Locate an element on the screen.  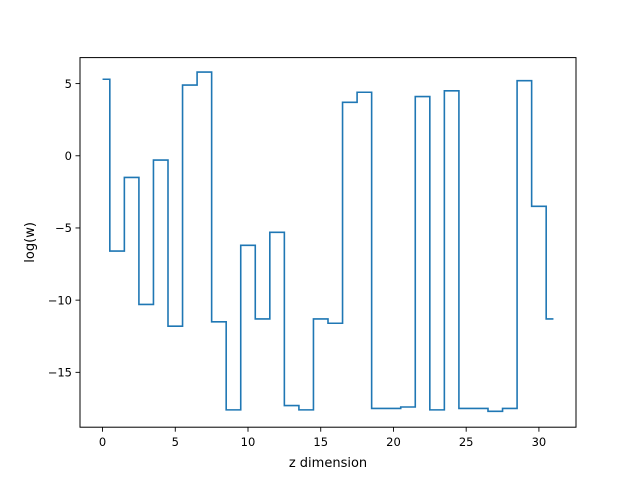
x-axis-ticks: 0 5 10 15 20 25 30 is located at coordinates (322, 438).